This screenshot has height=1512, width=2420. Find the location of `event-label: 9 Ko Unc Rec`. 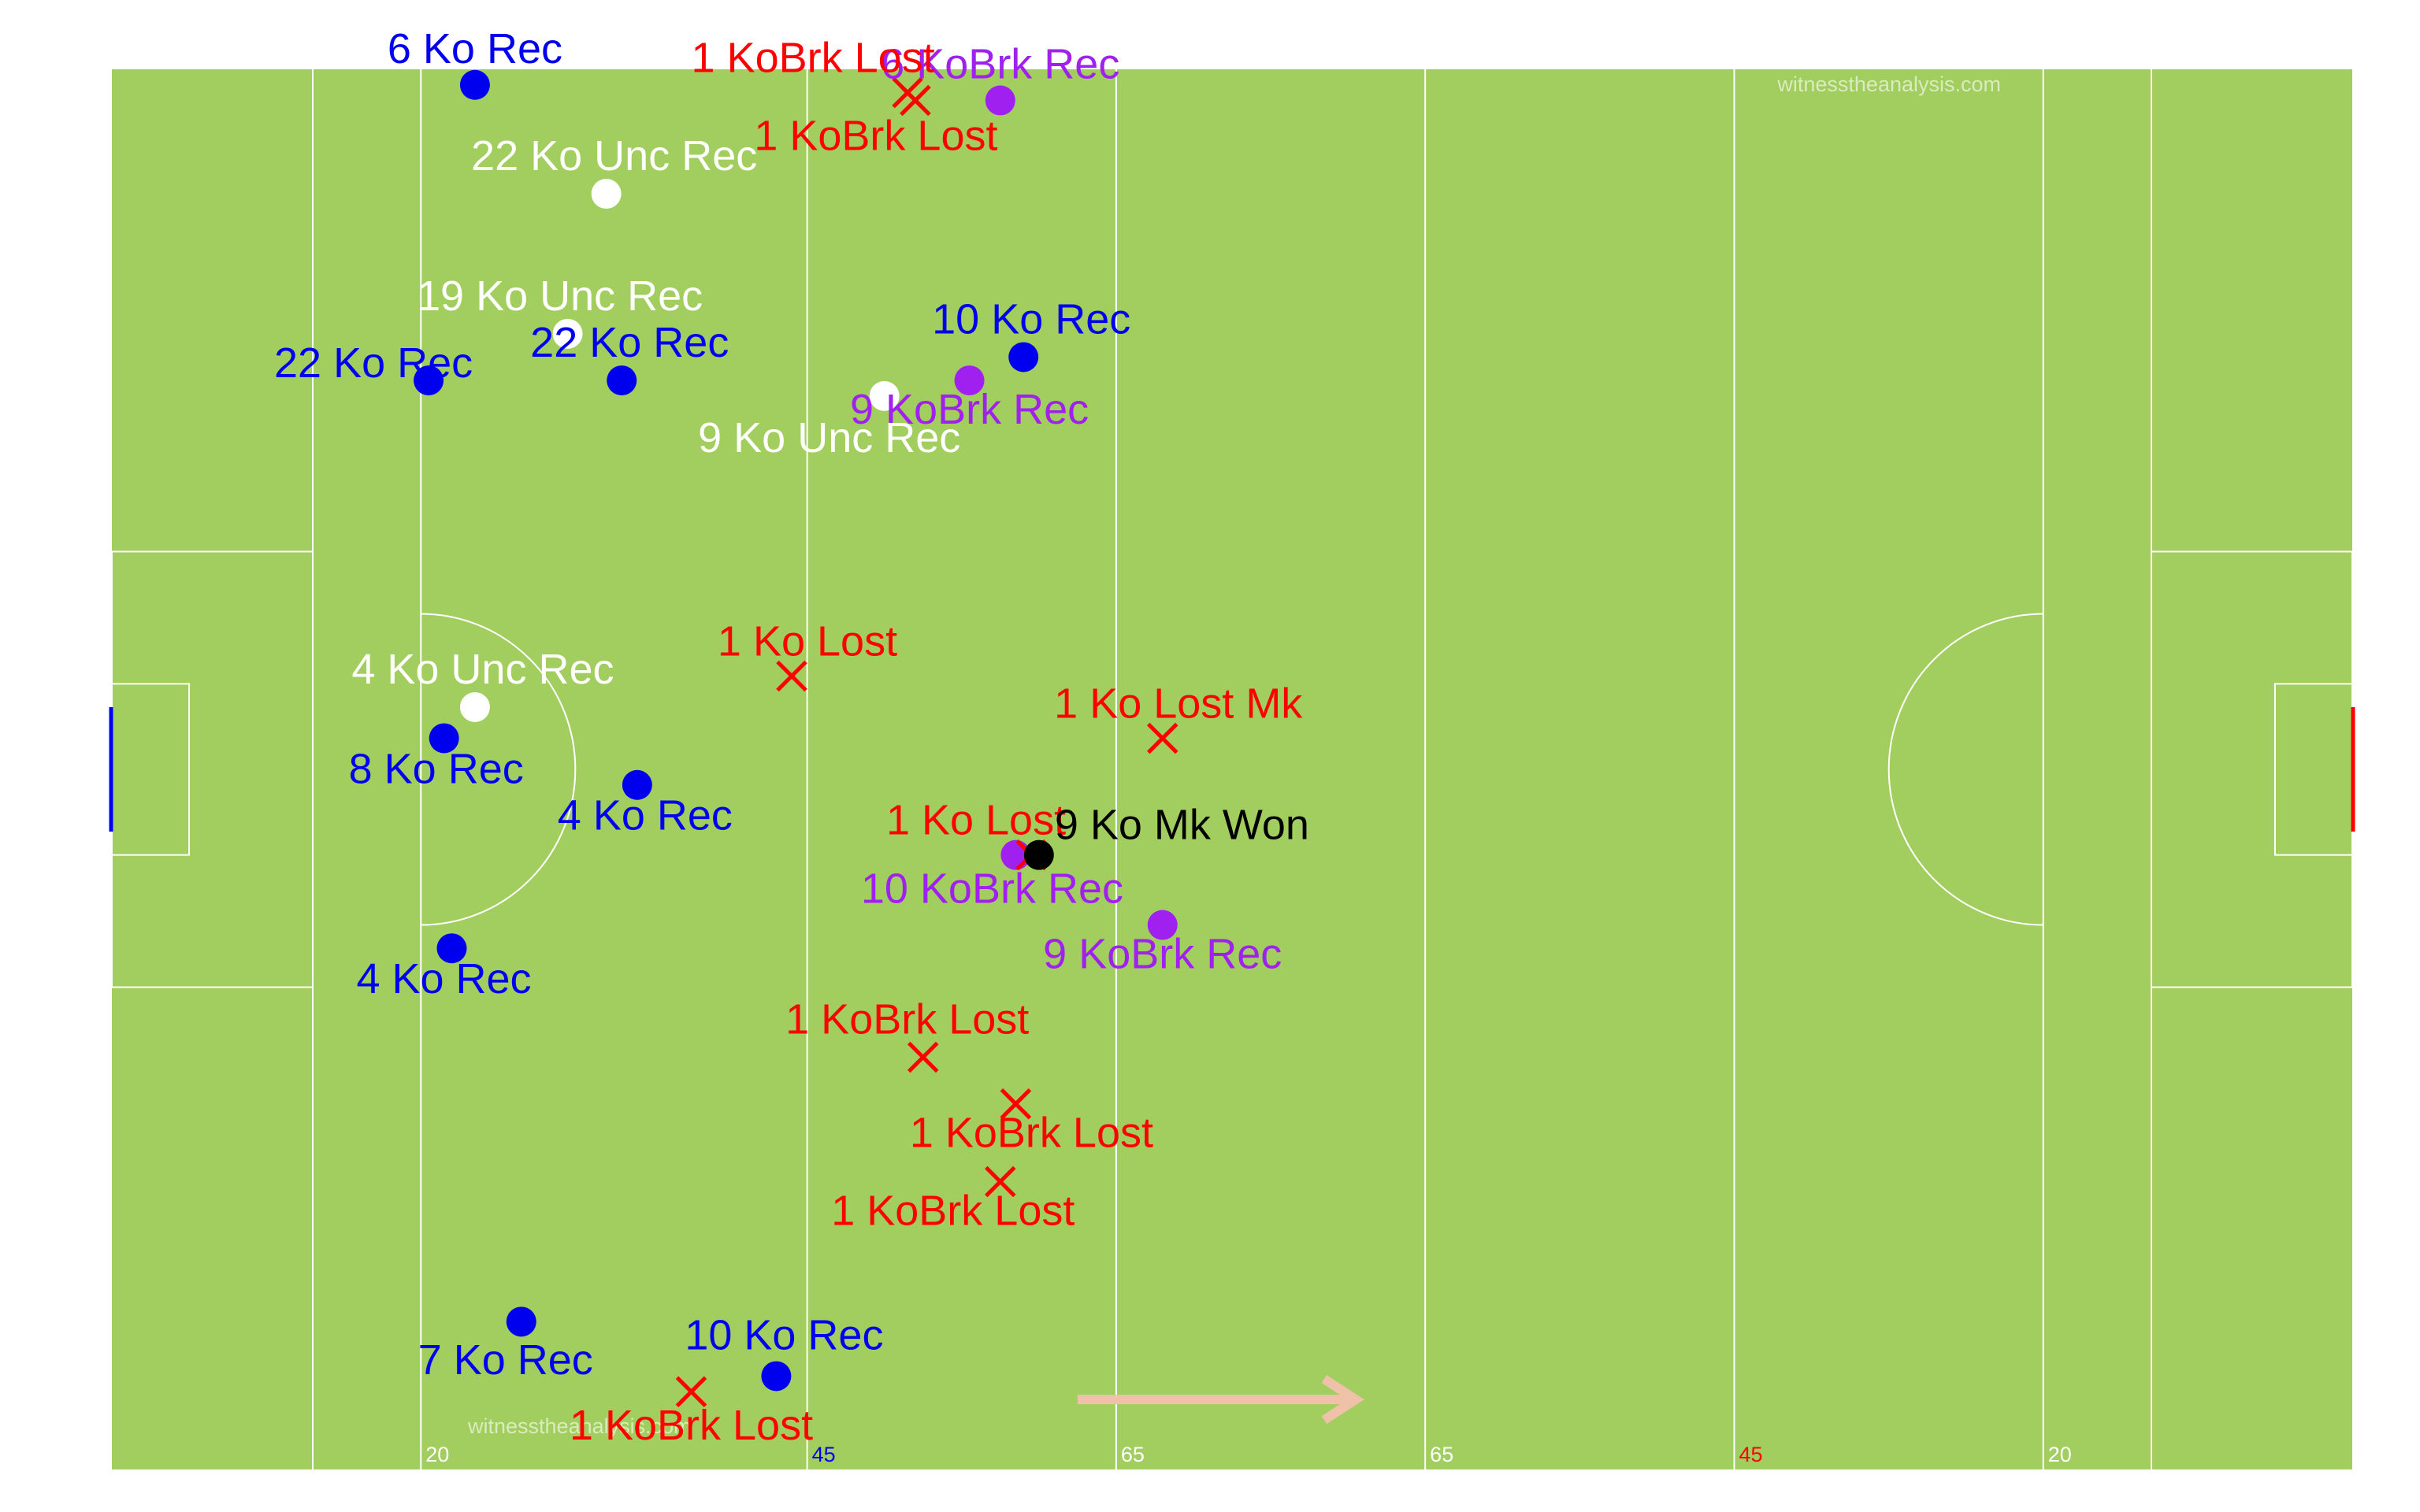

event-label: 9 Ko Unc Rec is located at coordinates (829, 437).